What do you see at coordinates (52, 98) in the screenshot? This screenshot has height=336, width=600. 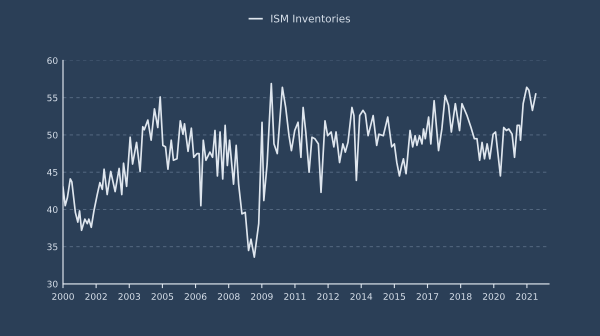 I see `y-tick-label: 55` at bounding box center [52, 98].